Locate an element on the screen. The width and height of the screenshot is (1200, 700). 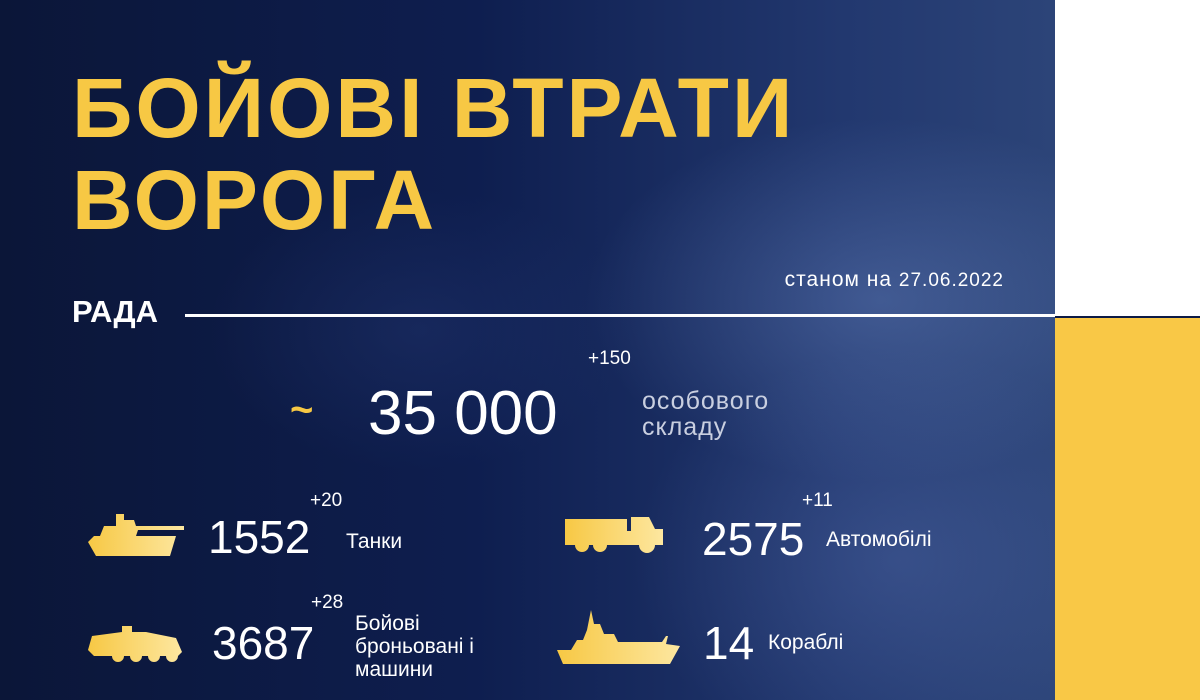
tank-icon is located at coordinates (136, 535).